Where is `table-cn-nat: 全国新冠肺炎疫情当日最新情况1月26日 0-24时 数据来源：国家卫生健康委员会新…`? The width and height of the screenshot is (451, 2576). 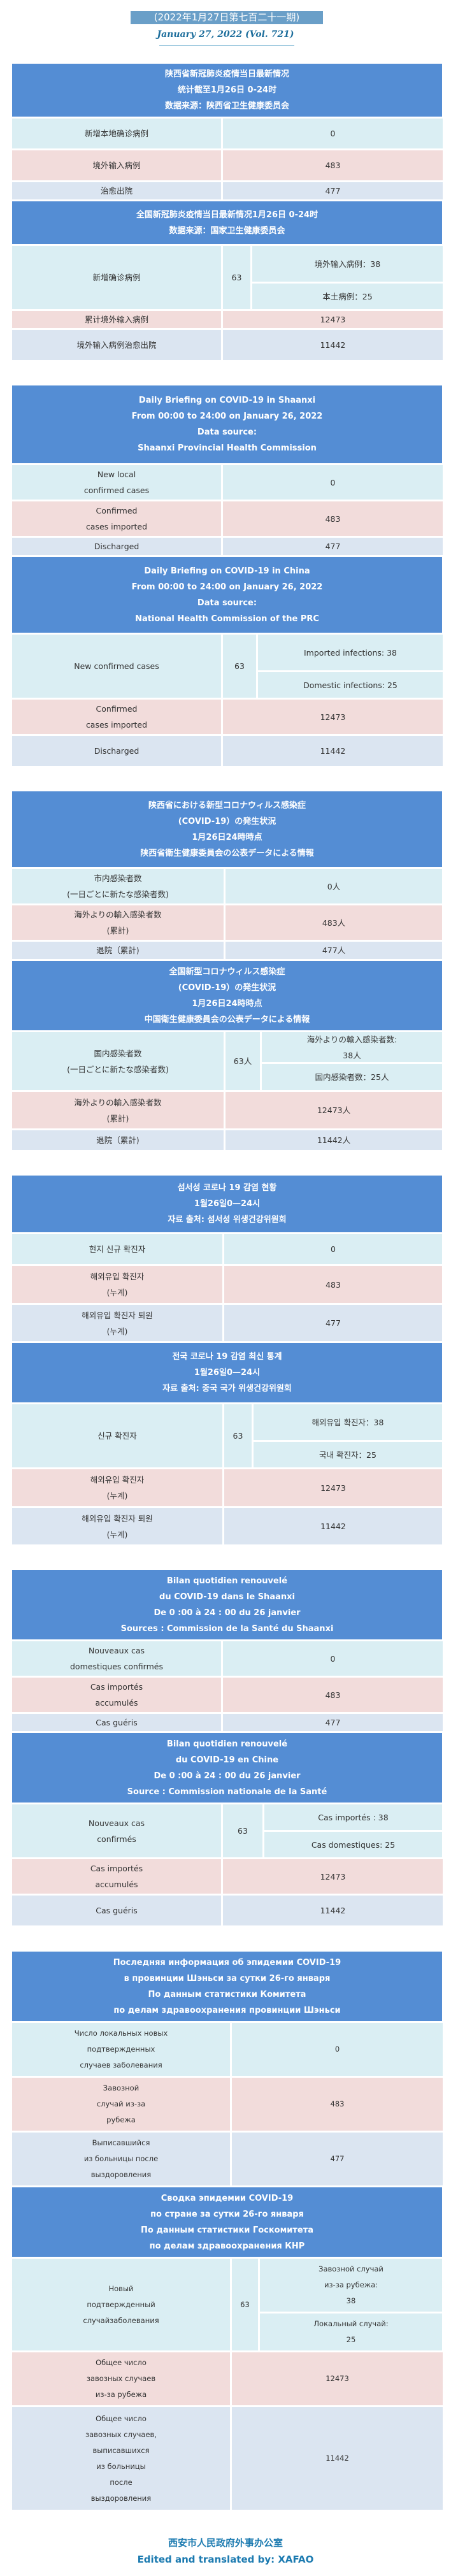 table-cn-nat: 全国新冠肺炎疫情当日最新情况1月26日 0-24时 数据来源：国家卫生健康委员会新… is located at coordinates (227, 281).